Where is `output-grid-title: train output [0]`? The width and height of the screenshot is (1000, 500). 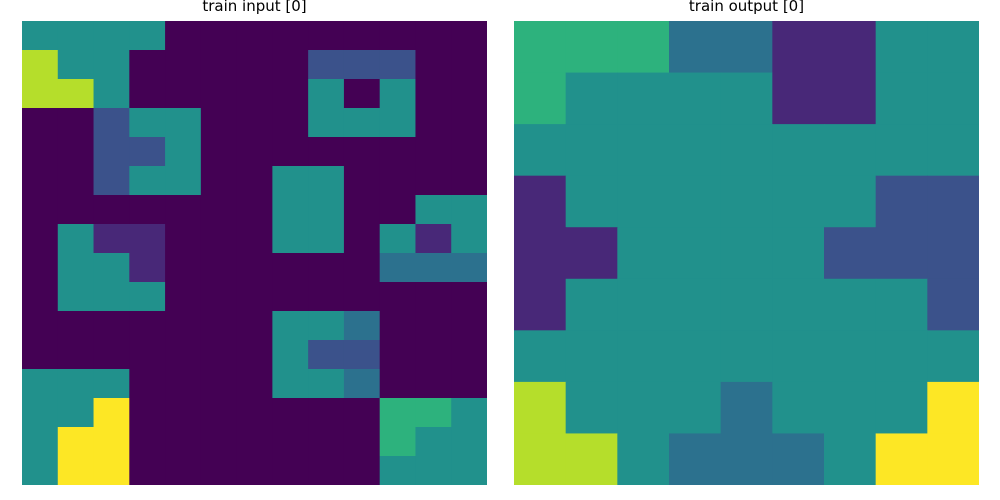
output-grid-title: train output [0] is located at coordinates (746, 7).